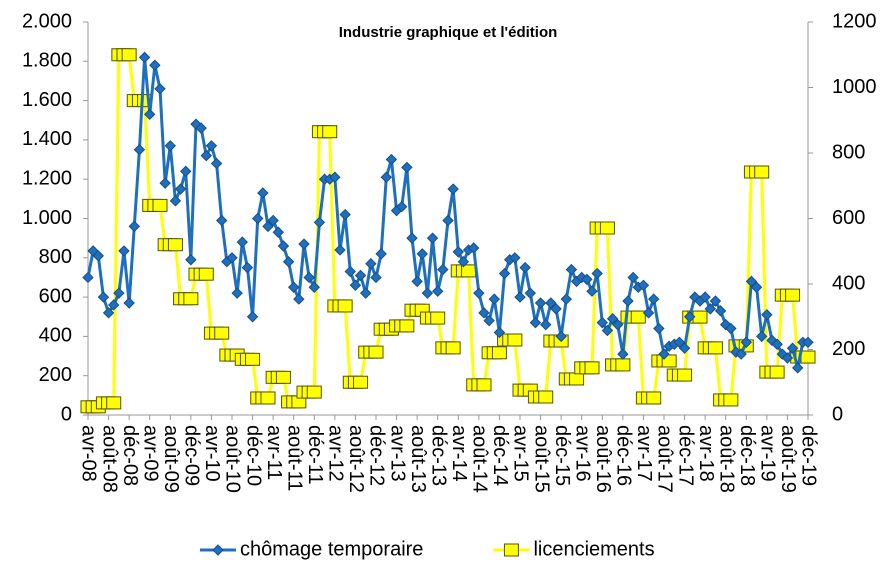  I want to click on y-tick-label: 1.600, so click(47, 100).